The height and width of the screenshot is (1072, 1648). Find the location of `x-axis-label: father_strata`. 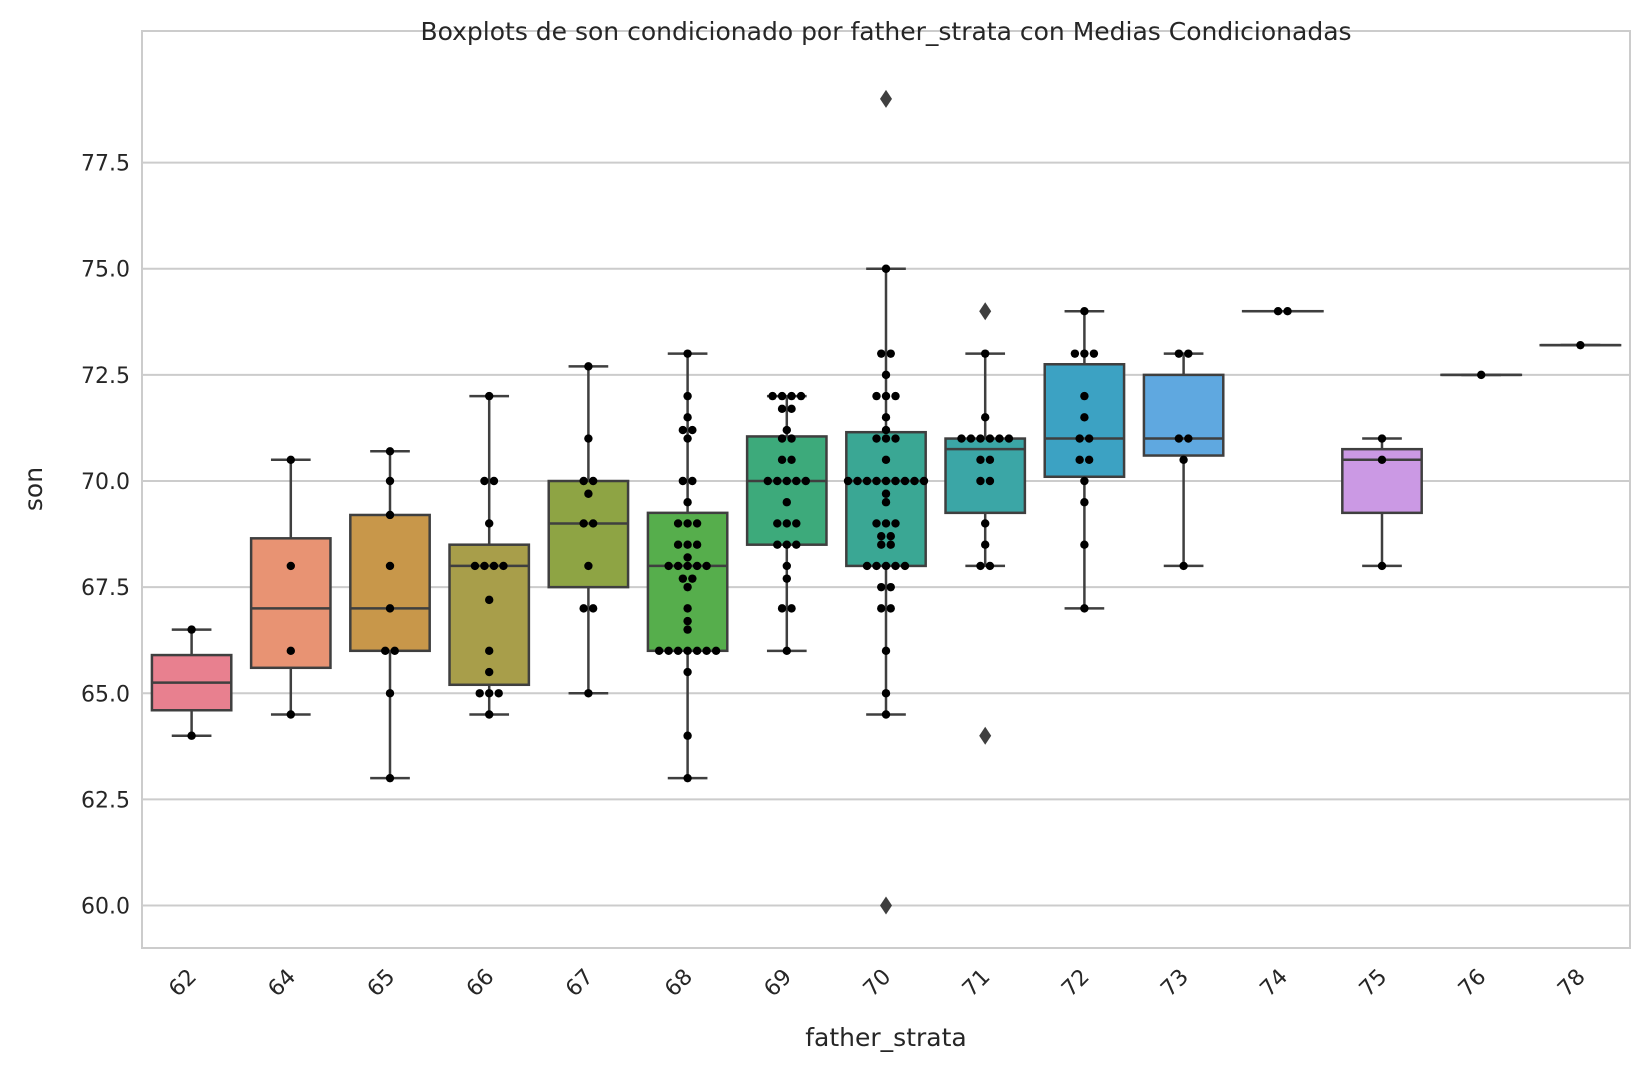

x-axis-label: father_strata is located at coordinates (885, 1037).